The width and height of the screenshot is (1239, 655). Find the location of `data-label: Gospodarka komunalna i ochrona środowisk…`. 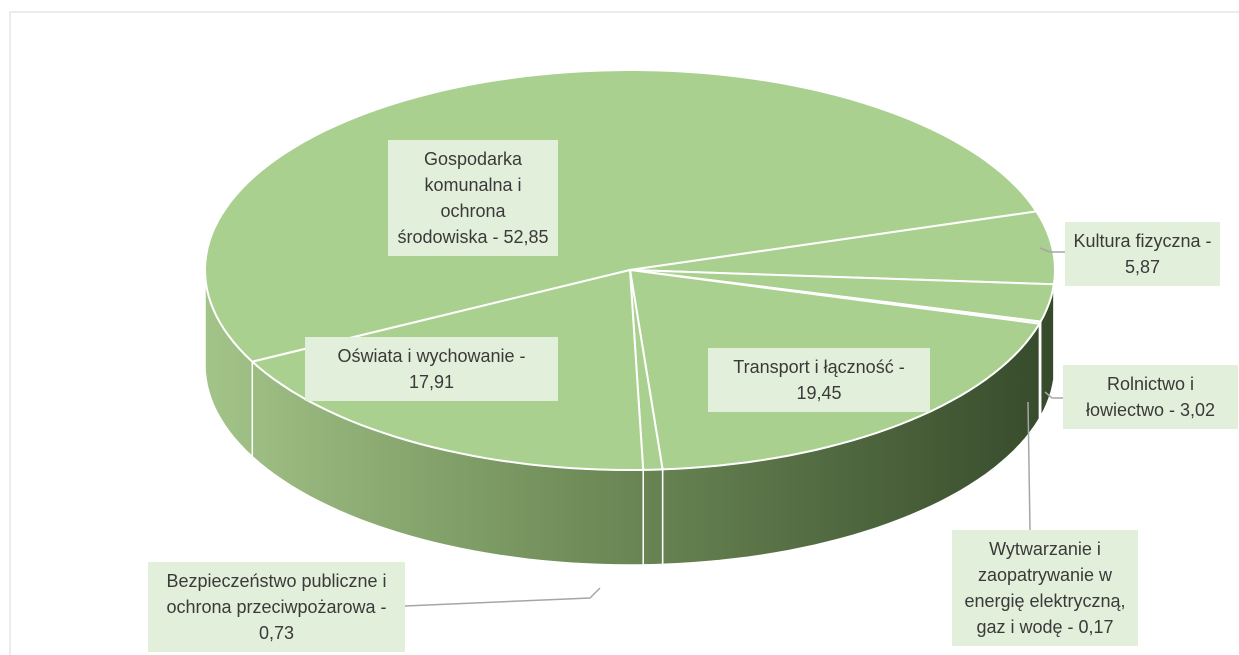

data-label: Gospodarka komunalna i ochrona środowisk… is located at coordinates (473, 198).